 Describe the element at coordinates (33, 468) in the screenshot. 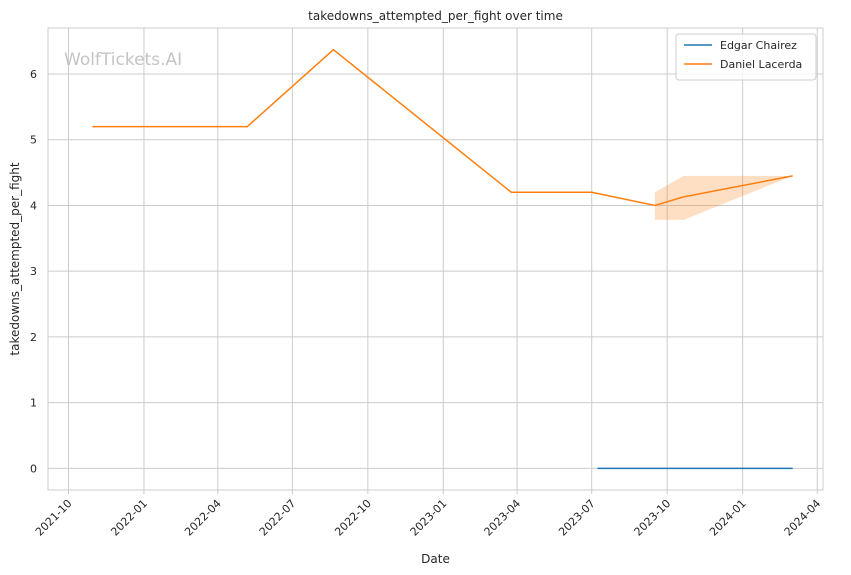

I see `y-tick-label: 0` at that location.